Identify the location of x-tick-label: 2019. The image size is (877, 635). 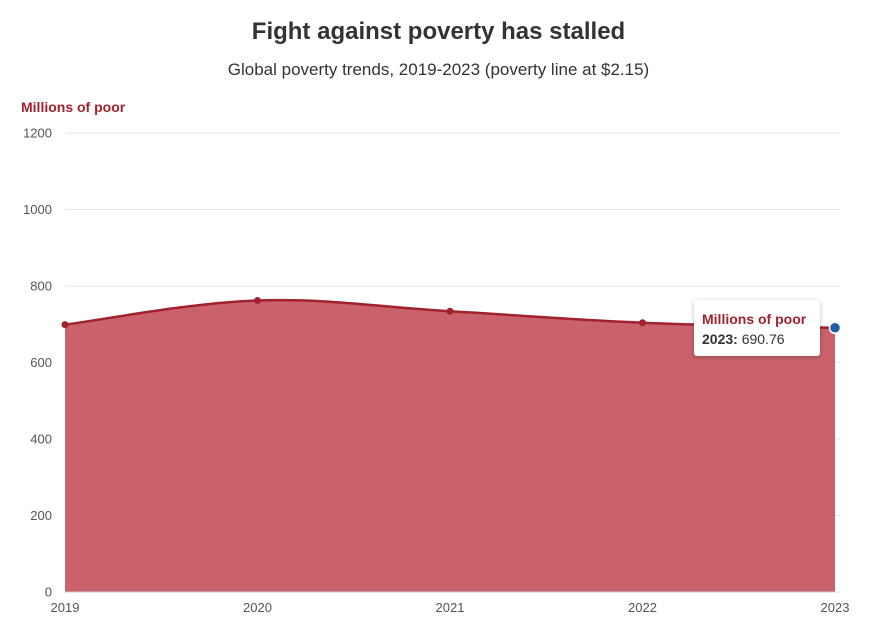
(65, 607).